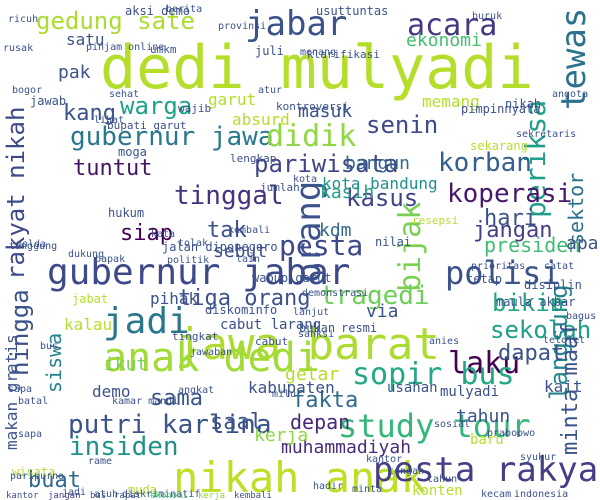 The height and width of the screenshot is (500, 600). Describe the element at coordinates (312, 106) in the screenshot. I see `word: kontroversi` at that location.